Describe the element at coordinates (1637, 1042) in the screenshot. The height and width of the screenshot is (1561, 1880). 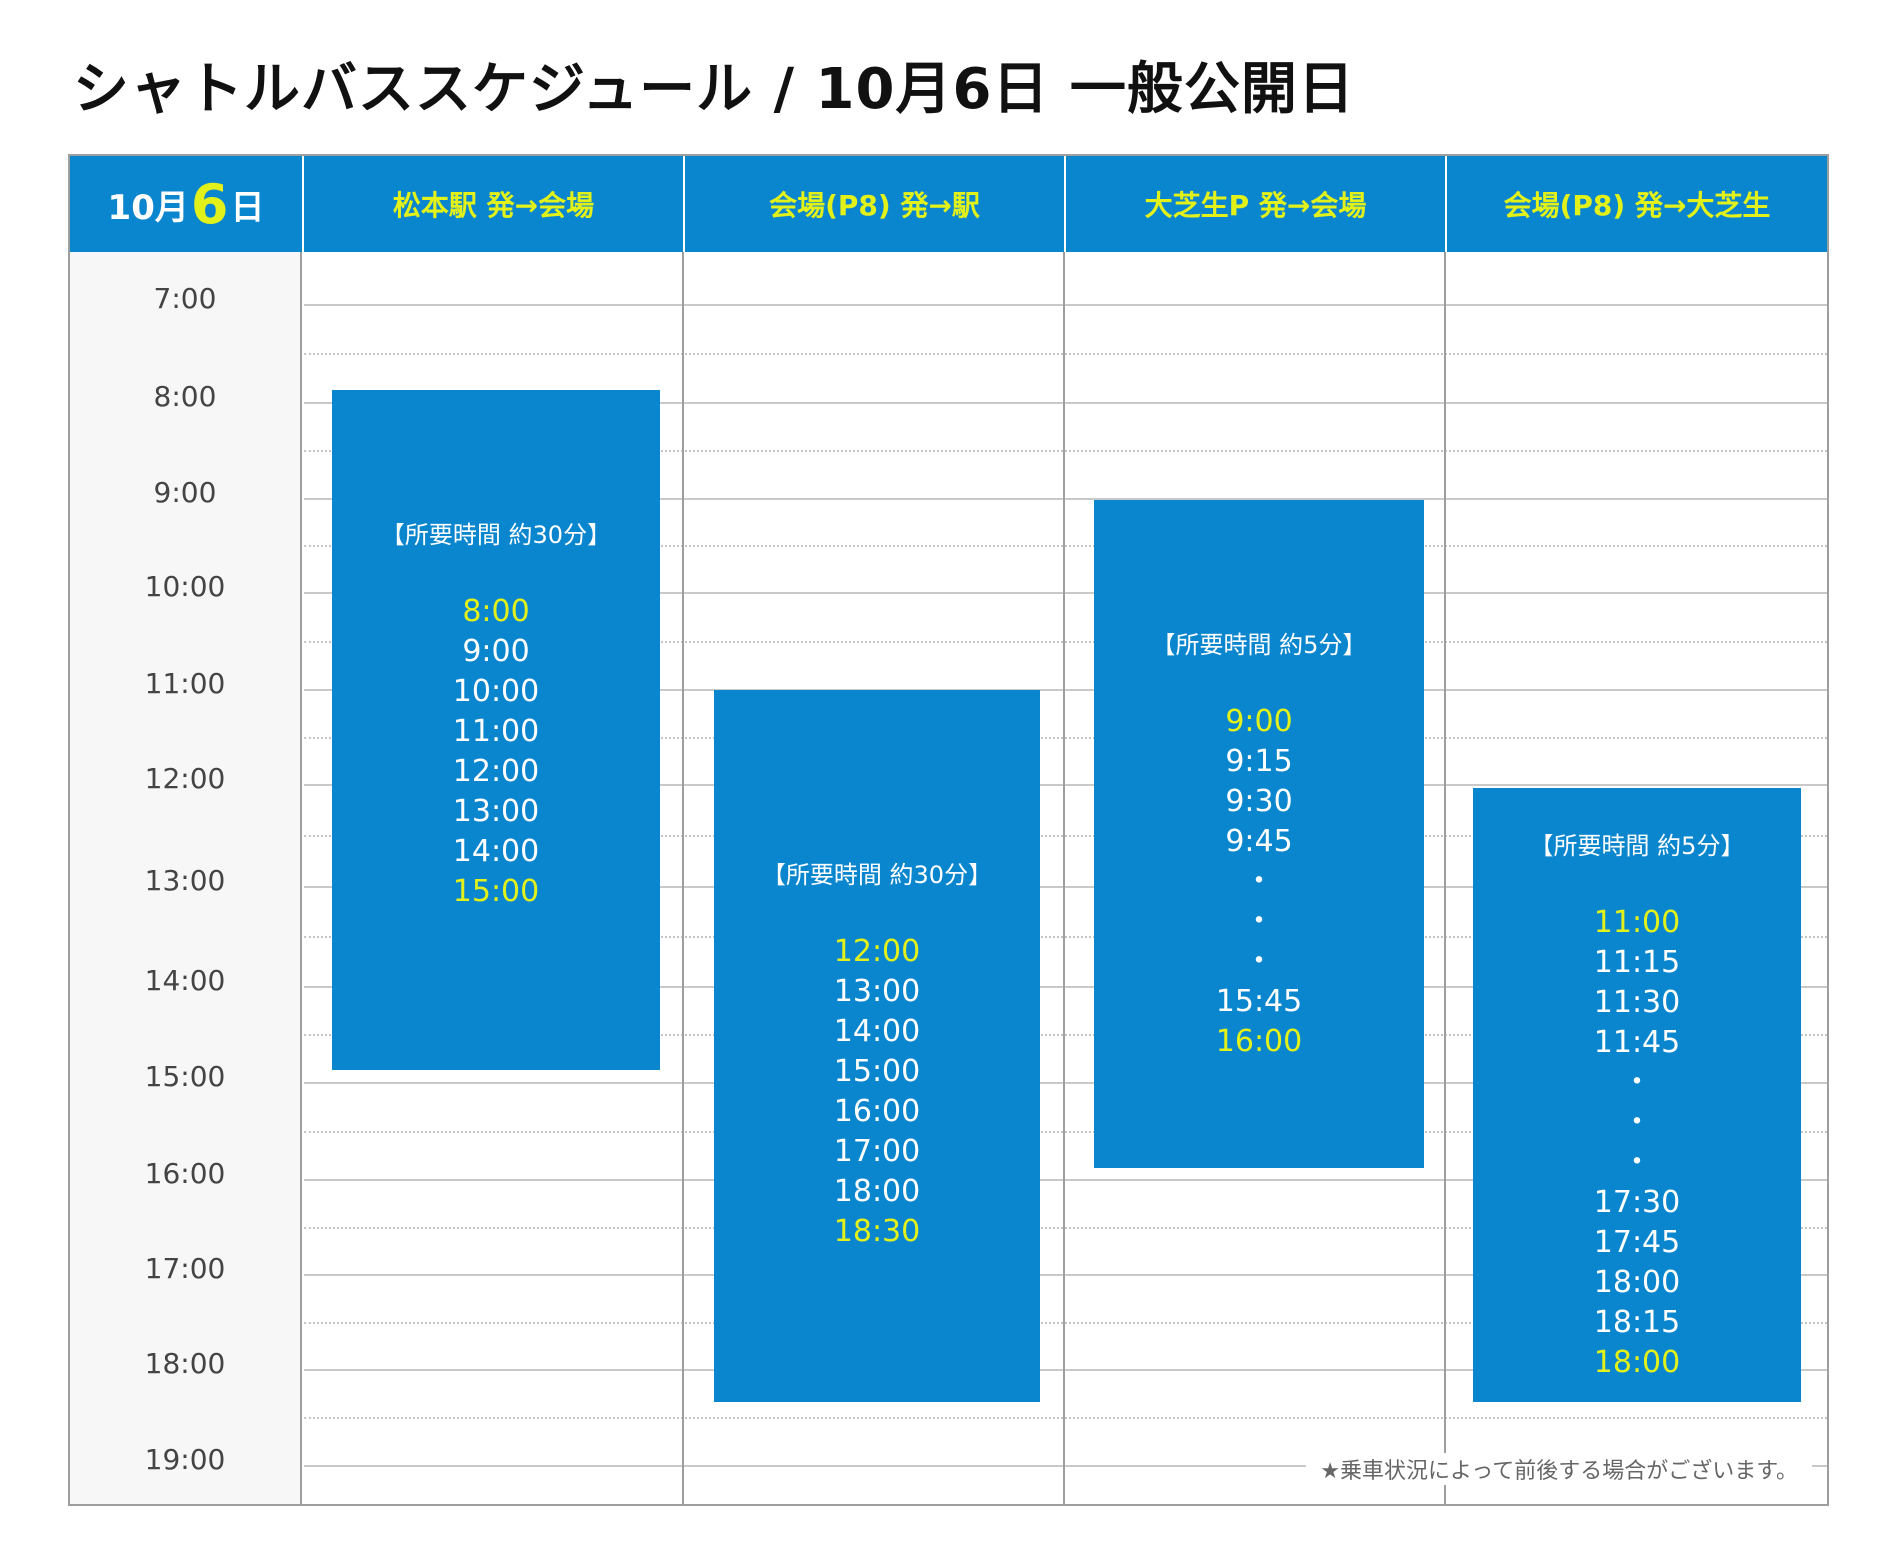
I see `departure-time: 11:45` at that location.